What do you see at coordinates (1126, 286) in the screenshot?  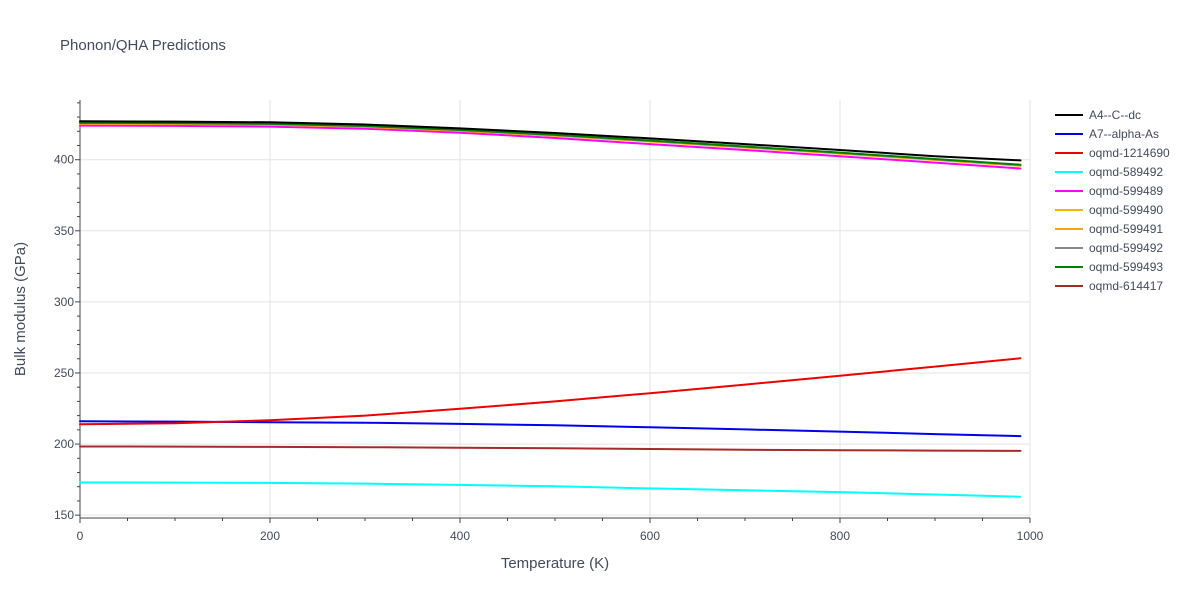 I see `legend-label: oqmd-614417` at bounding box center [1126, 286].